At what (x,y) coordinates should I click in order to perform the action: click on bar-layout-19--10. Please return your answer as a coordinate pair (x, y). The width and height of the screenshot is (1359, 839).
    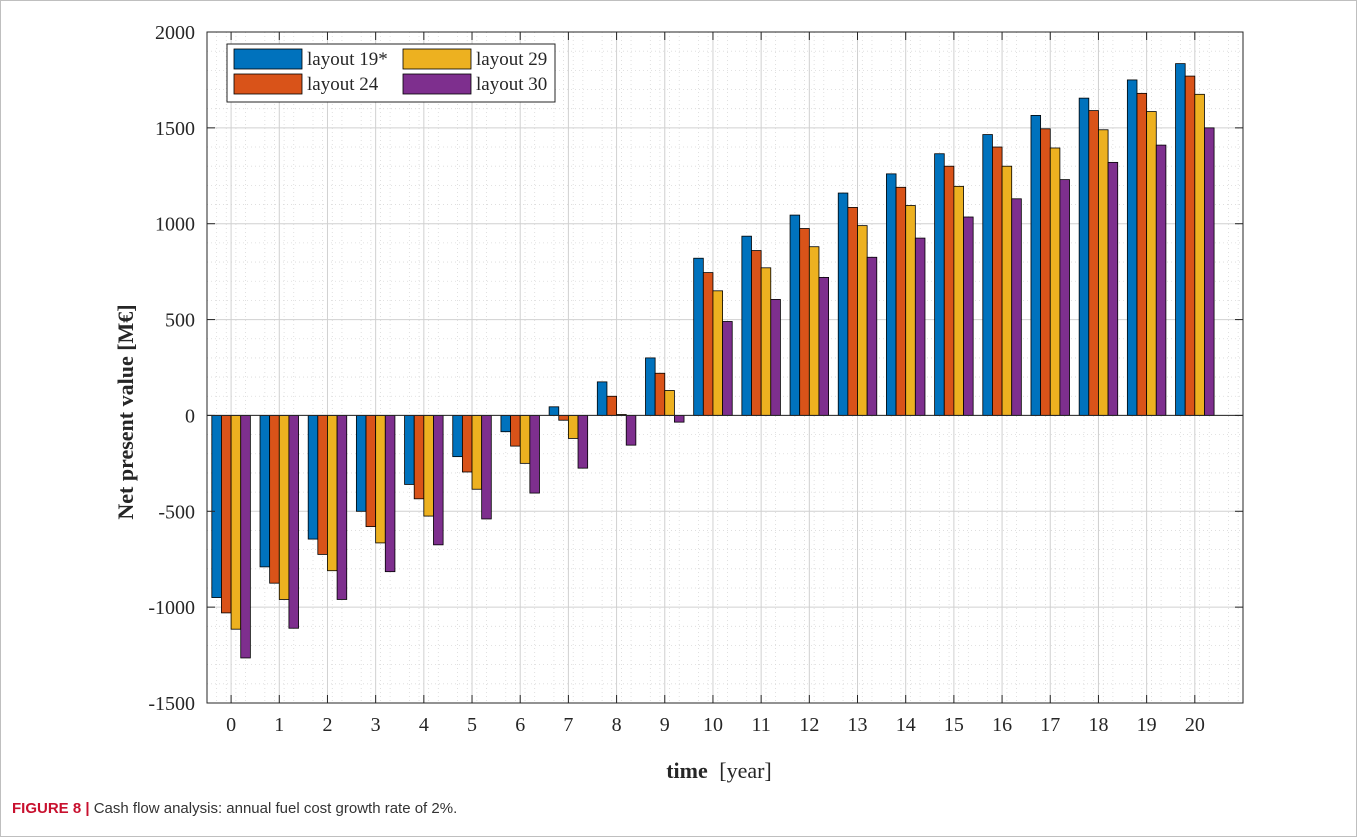
    Looking at the image, I should click on (698, 336).